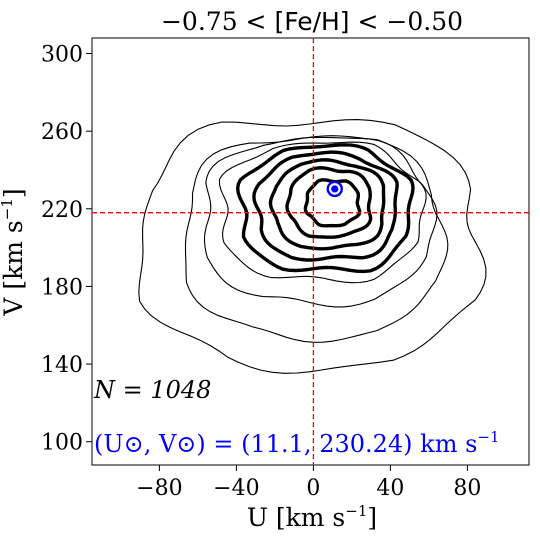 This screenshot has width=540, height=540. I want to click on y-axis-ticks: 100 140 180 220 260 300, so click(66, 249).